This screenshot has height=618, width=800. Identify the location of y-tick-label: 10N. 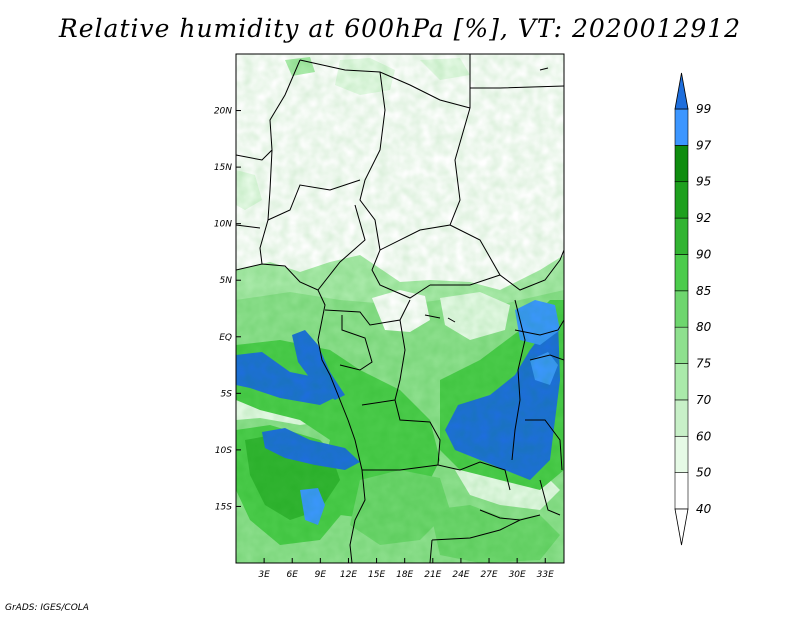
(223, 225).